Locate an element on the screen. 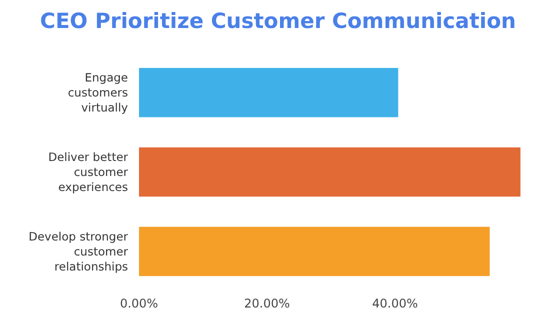 Image resolution: width=556 pixels, height=329 pixels. y-tick-label: Deliver better customer experiences is located at coordinates (88, 172).